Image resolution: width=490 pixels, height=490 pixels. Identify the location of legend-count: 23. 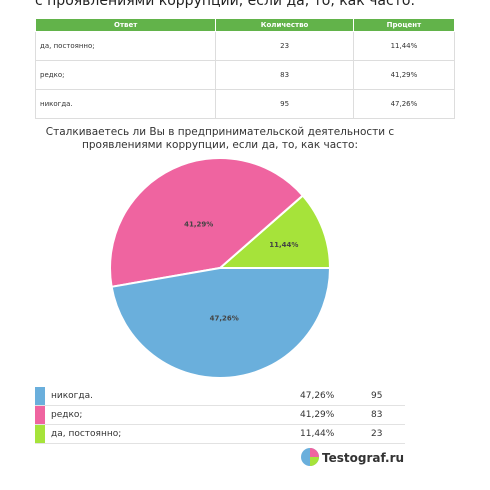
(377, 434).